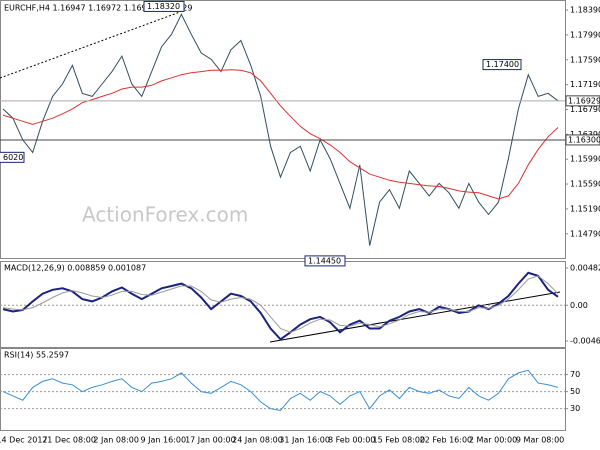 The width and height of the screenshot is (600, 450). What do you see at coordinates (585, 34) in the screenshot?
I see `y-tick-label: 1.17990` at bounding box center [585, 34].